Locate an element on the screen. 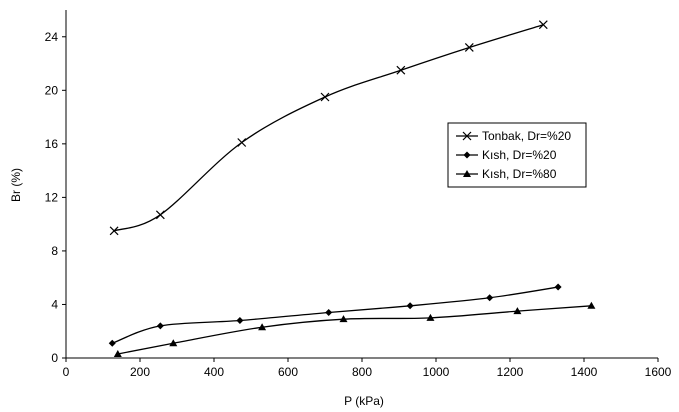 The image size is (679, 412). legend-label: Kısh, Dr=%80 is located at coordinates (519, 174).